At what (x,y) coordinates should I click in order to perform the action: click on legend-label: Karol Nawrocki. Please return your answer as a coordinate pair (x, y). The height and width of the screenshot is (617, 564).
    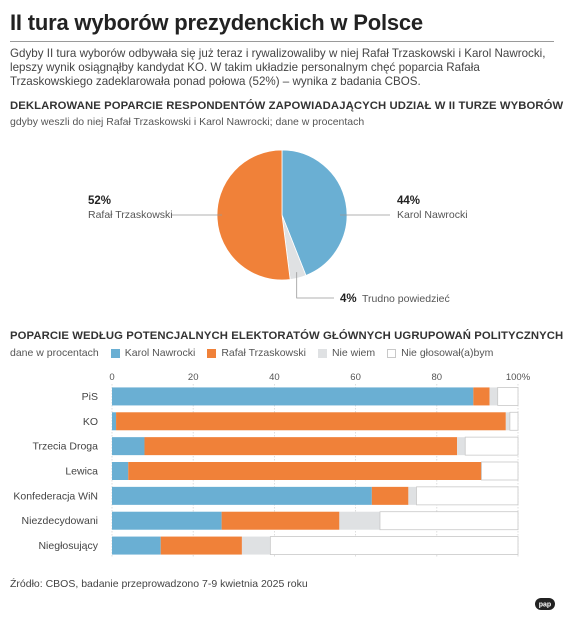
    Looking at the image, I should click on (160, 353).